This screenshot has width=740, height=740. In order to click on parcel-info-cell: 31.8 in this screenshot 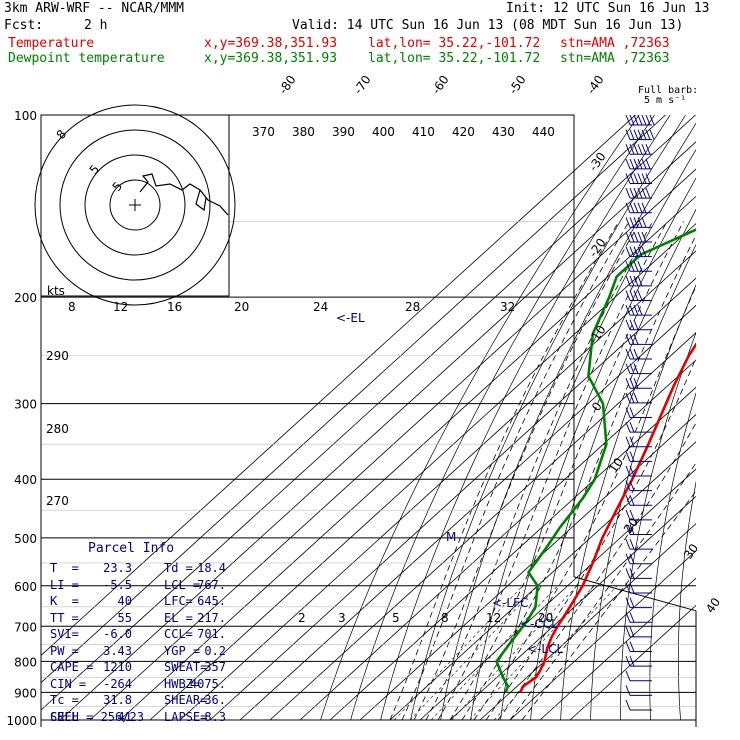, I will do `click(117, 700)`.